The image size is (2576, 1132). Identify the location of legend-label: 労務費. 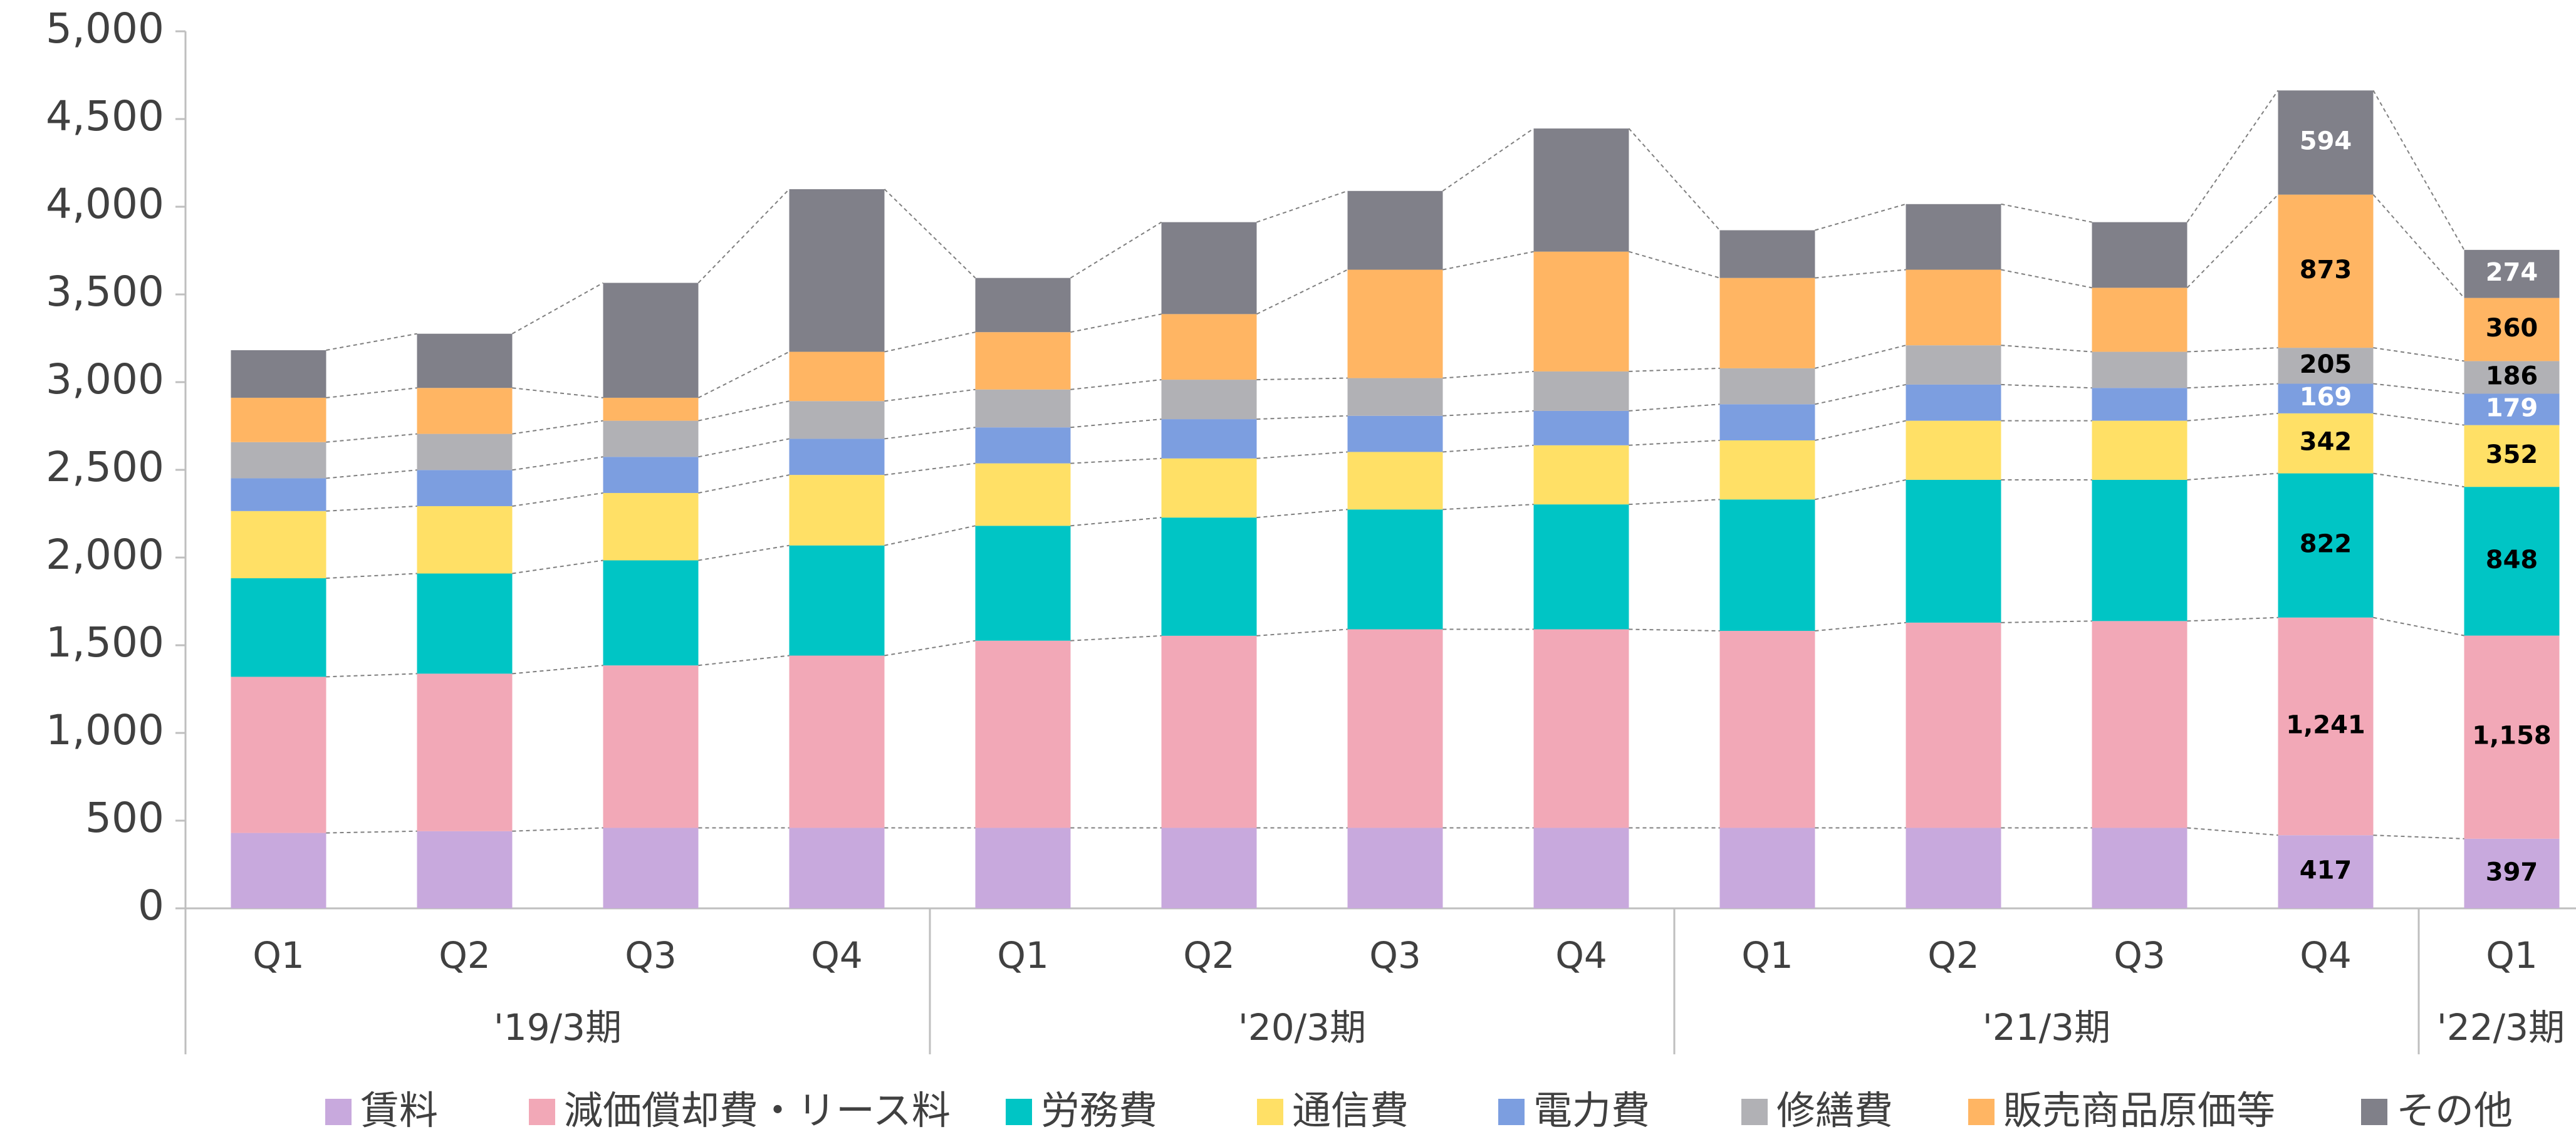
(1099, 1110).